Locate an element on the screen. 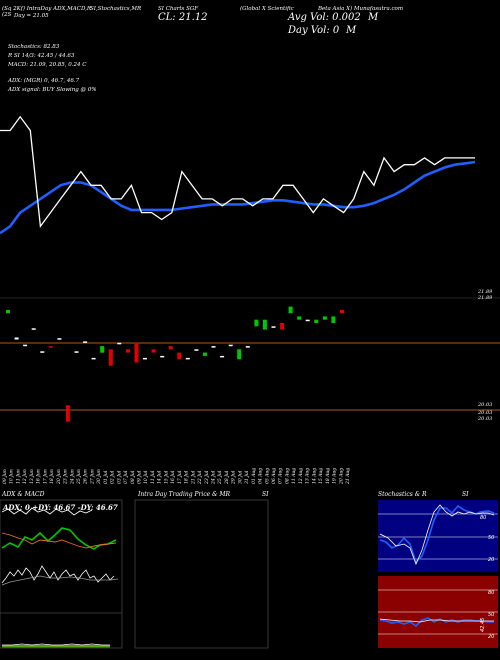 This screenshot has width=500, height=660. date-tick-label: 23 Jun is located at coordinates (66, 477).